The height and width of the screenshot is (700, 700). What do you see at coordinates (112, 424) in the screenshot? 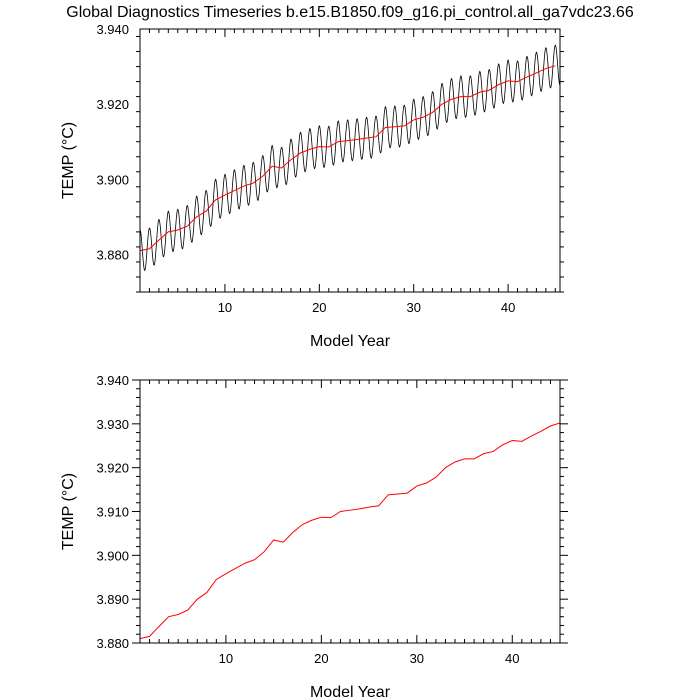
I see `y-tick-label: 3.930` at bounding box center [112, 424].